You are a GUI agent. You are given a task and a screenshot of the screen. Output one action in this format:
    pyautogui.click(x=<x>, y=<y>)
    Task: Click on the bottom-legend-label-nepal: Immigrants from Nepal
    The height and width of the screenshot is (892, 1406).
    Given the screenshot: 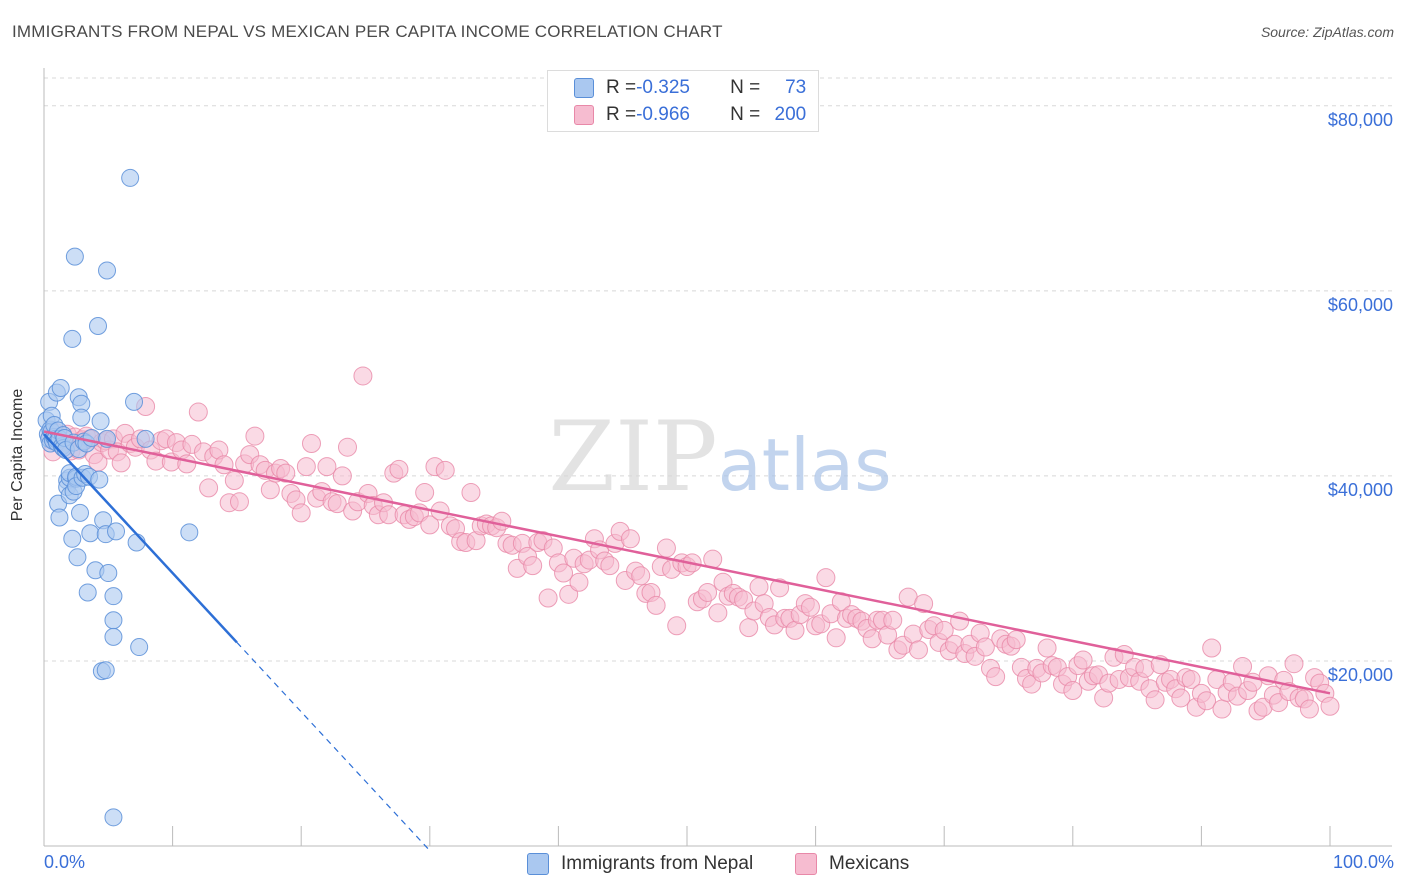 What is the action you would take?
    pyautogui.click(x=657, y=863)
    